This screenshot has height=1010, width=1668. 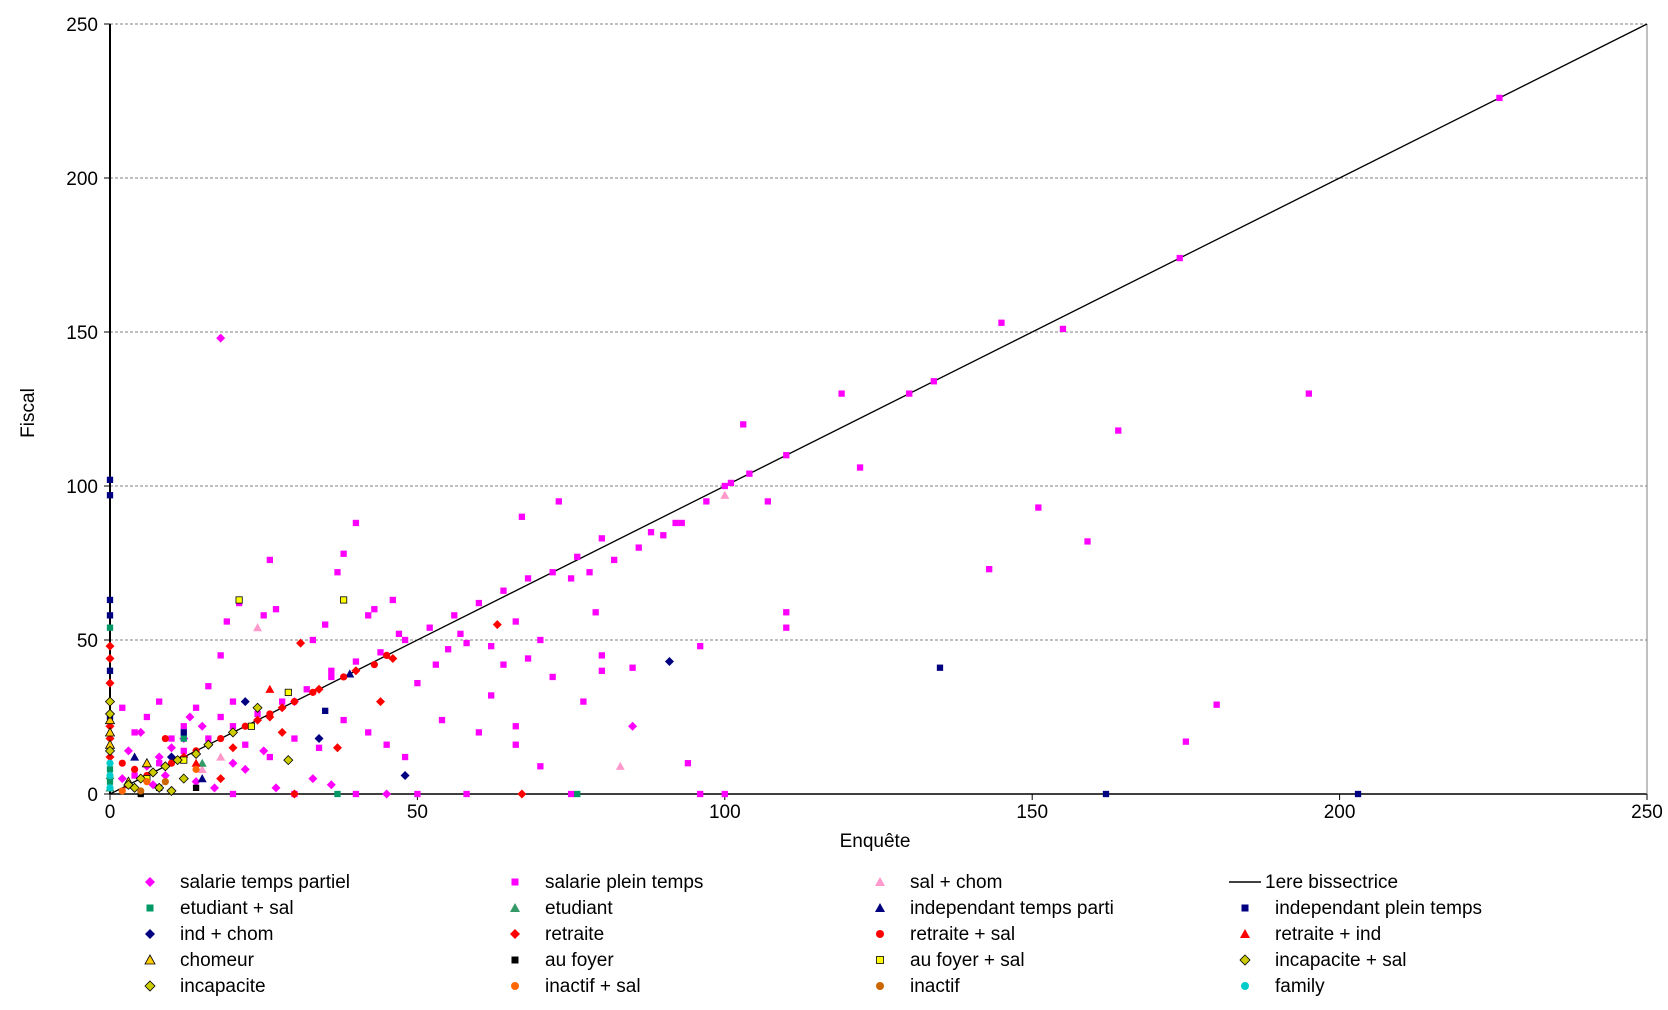 What do you see at coordinates (994, 908) in the screenshot?
I see `legend-item: independant temps parti` at bounding box center [994, 908].